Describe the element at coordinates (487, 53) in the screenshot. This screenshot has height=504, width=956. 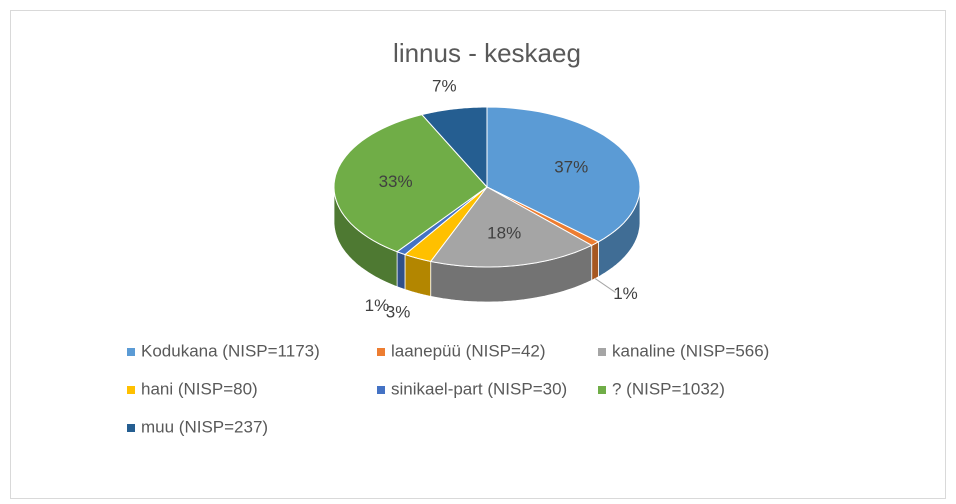
I see `chart-title: linnus - keskaeg` at that location.